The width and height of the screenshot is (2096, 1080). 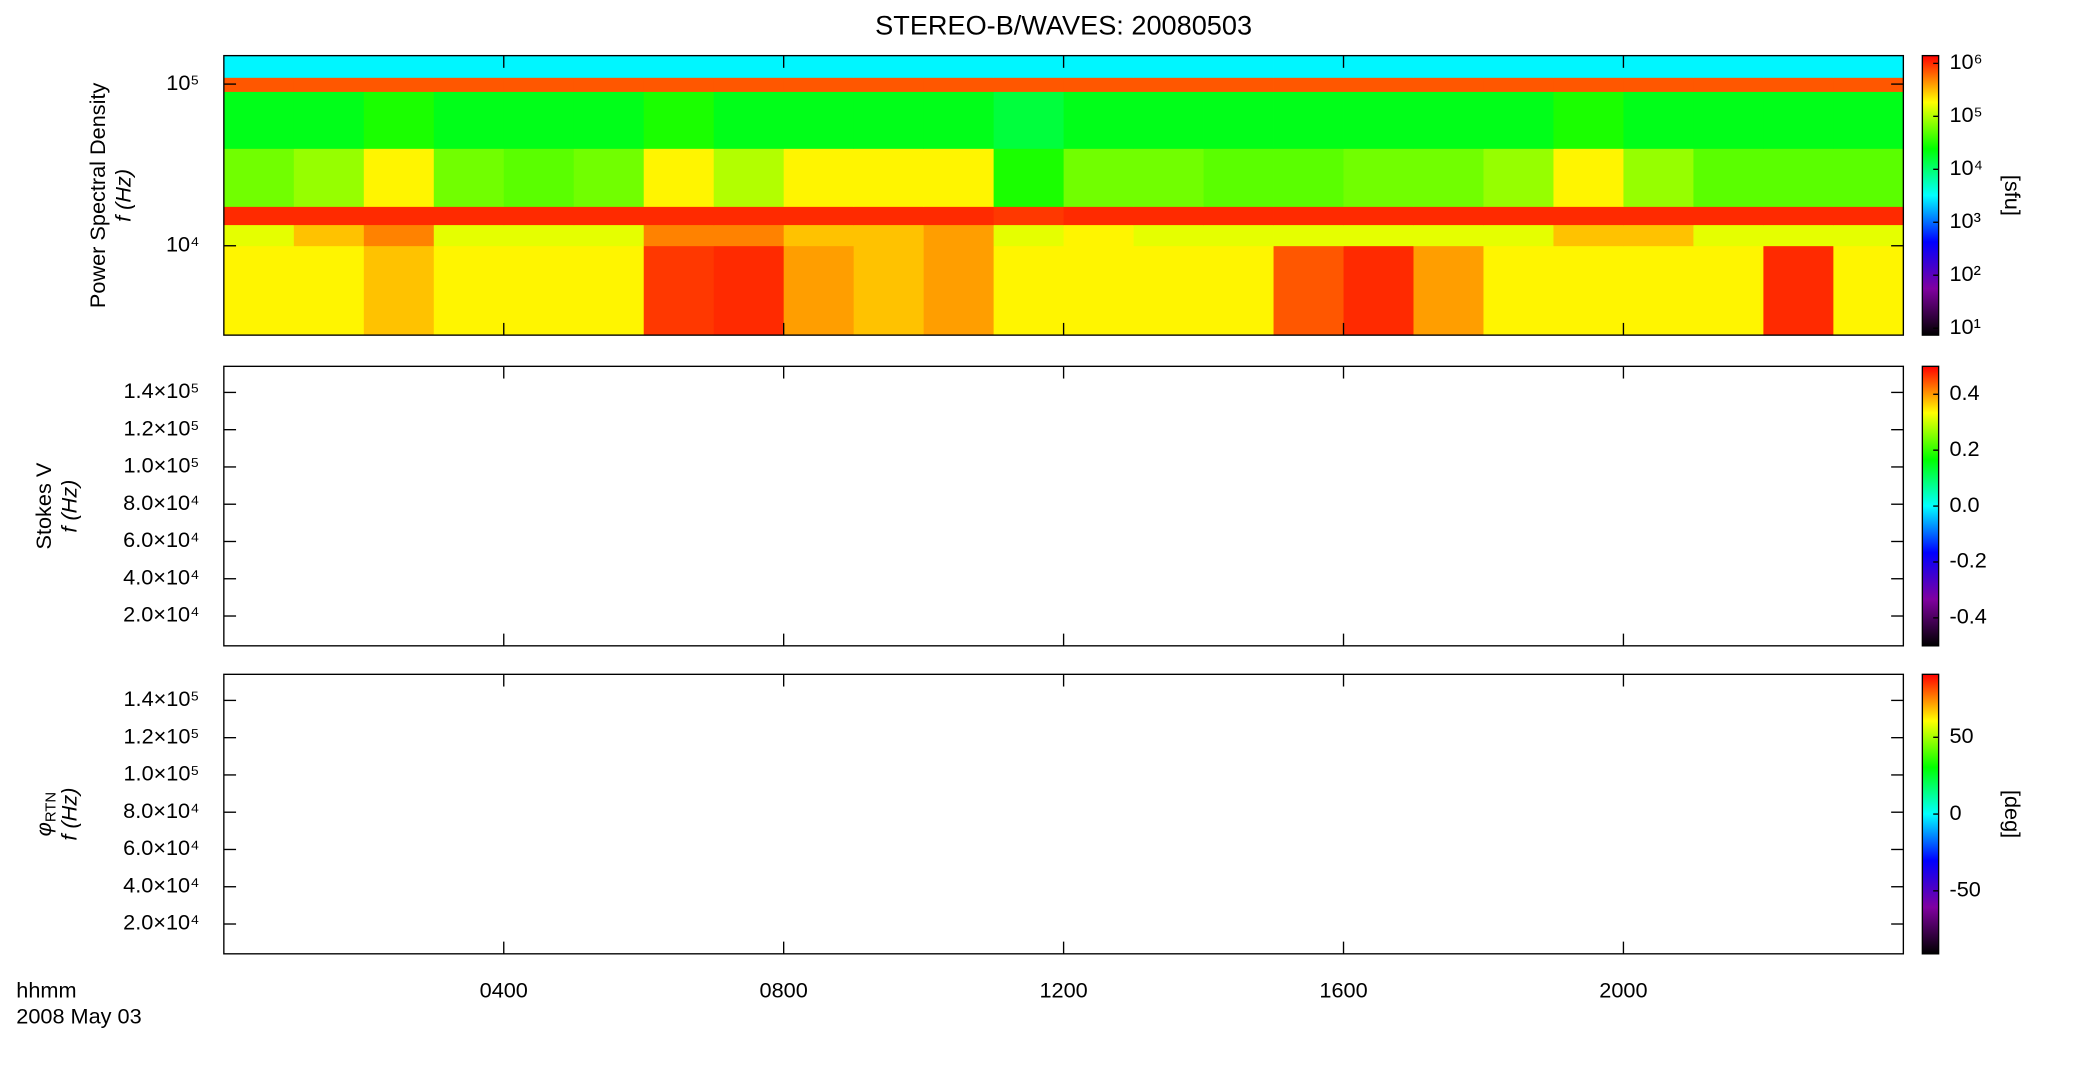 I want to click on colorbar-tick-label: 10⁴, so click(x=1965, y=167).